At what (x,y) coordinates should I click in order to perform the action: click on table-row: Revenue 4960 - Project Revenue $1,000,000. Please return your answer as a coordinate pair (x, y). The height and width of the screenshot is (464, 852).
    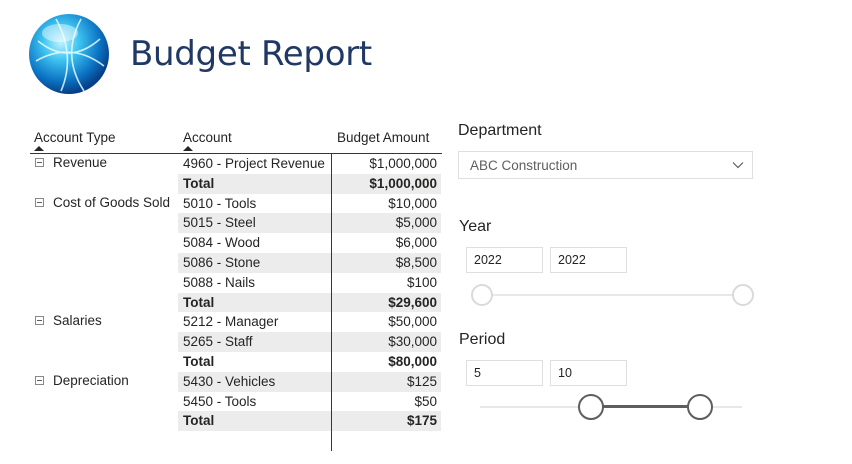
    Looking at the image, I should click on (236, 164).